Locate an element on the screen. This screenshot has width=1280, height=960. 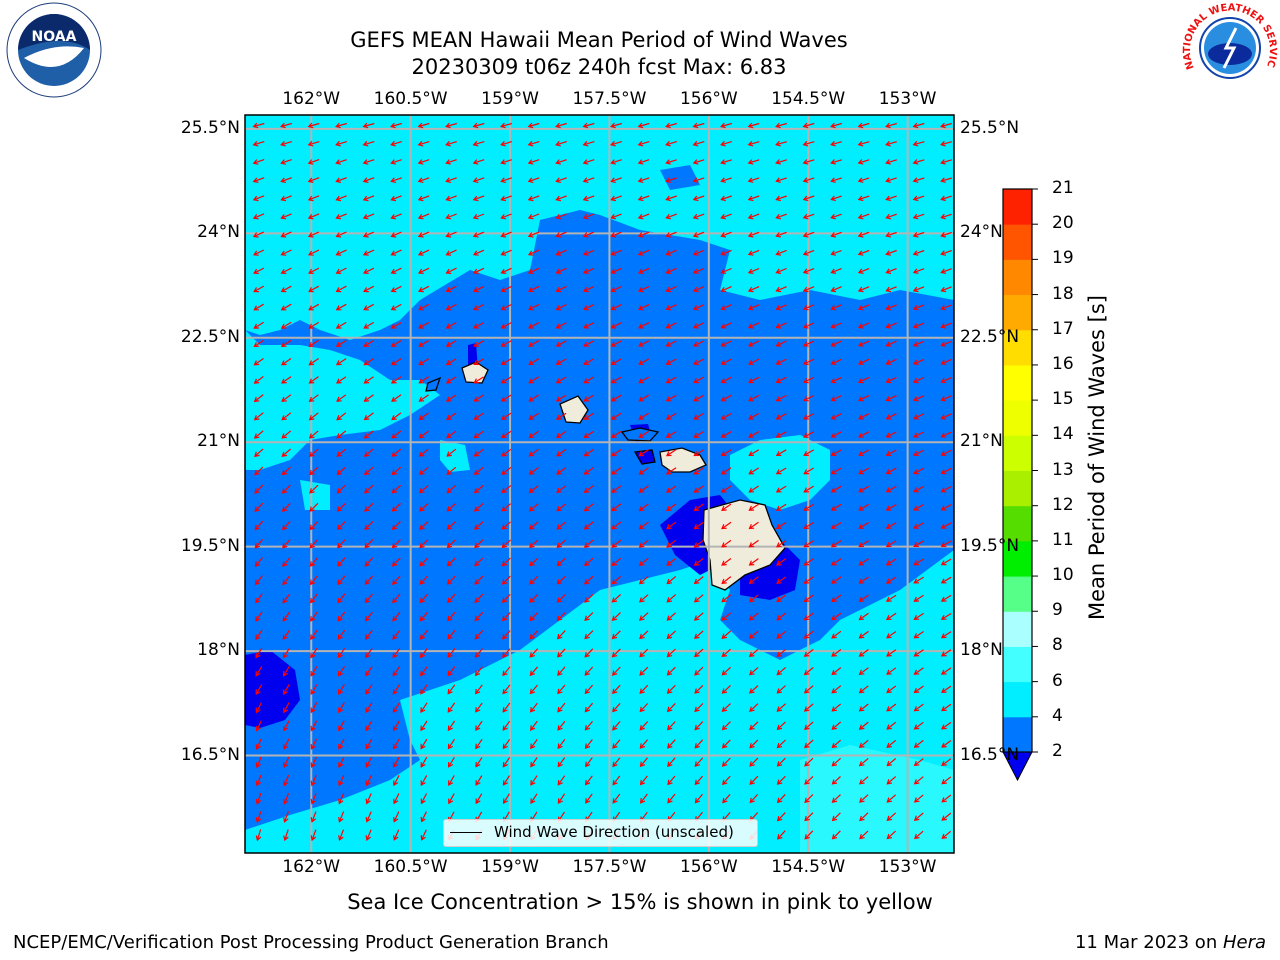
lat-tick-label: 18°N is located at coordinates (981, 650).